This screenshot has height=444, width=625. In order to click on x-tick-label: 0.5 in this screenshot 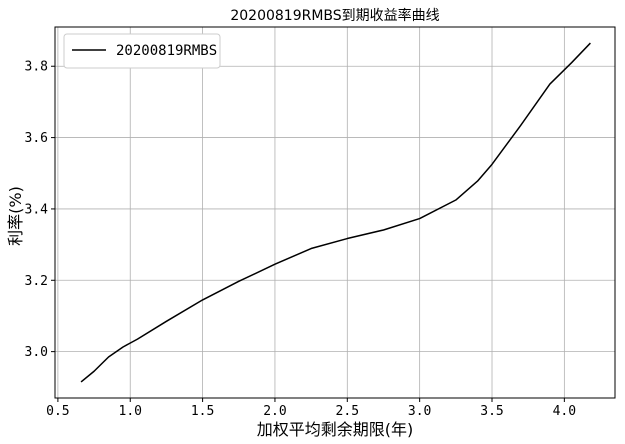, I will do `click(57, 411)`.